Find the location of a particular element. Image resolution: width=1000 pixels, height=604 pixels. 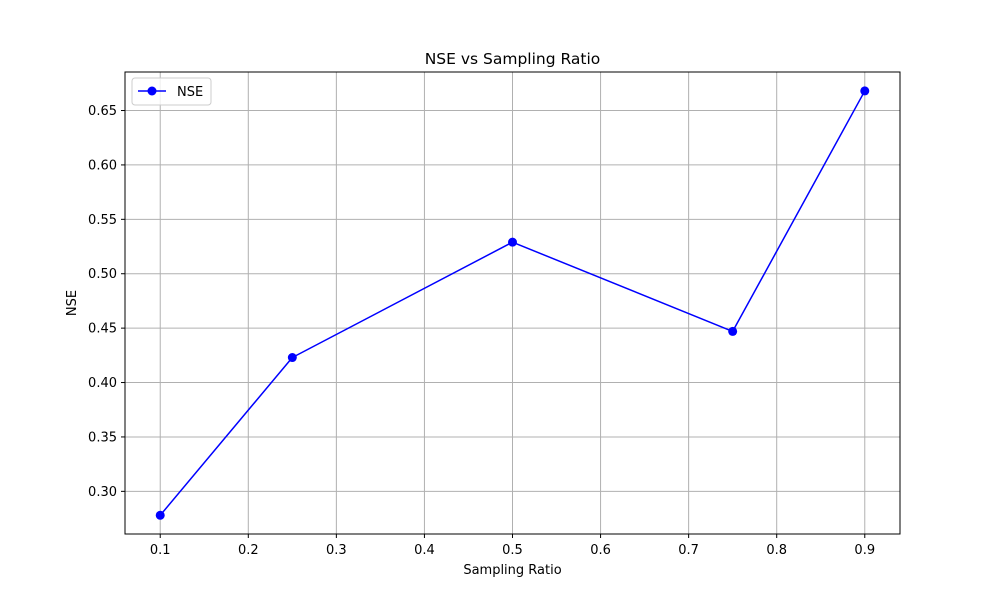

x-tick-label: 0.7 is located at coordinates (688, 550).